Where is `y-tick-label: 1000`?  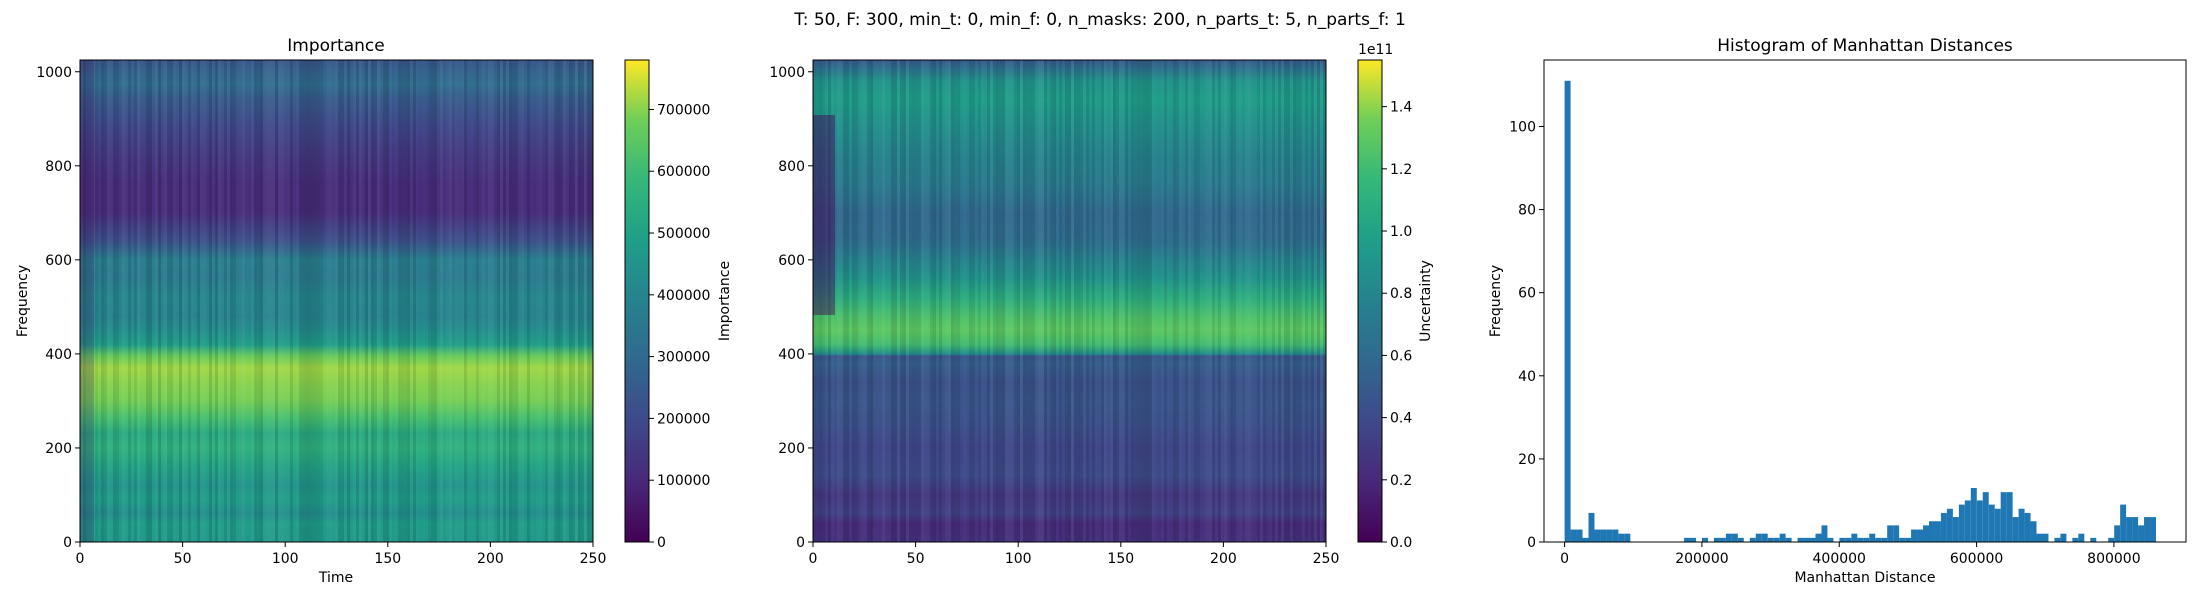 y-tick-label: 1000 is located at coordinates (54, 73).